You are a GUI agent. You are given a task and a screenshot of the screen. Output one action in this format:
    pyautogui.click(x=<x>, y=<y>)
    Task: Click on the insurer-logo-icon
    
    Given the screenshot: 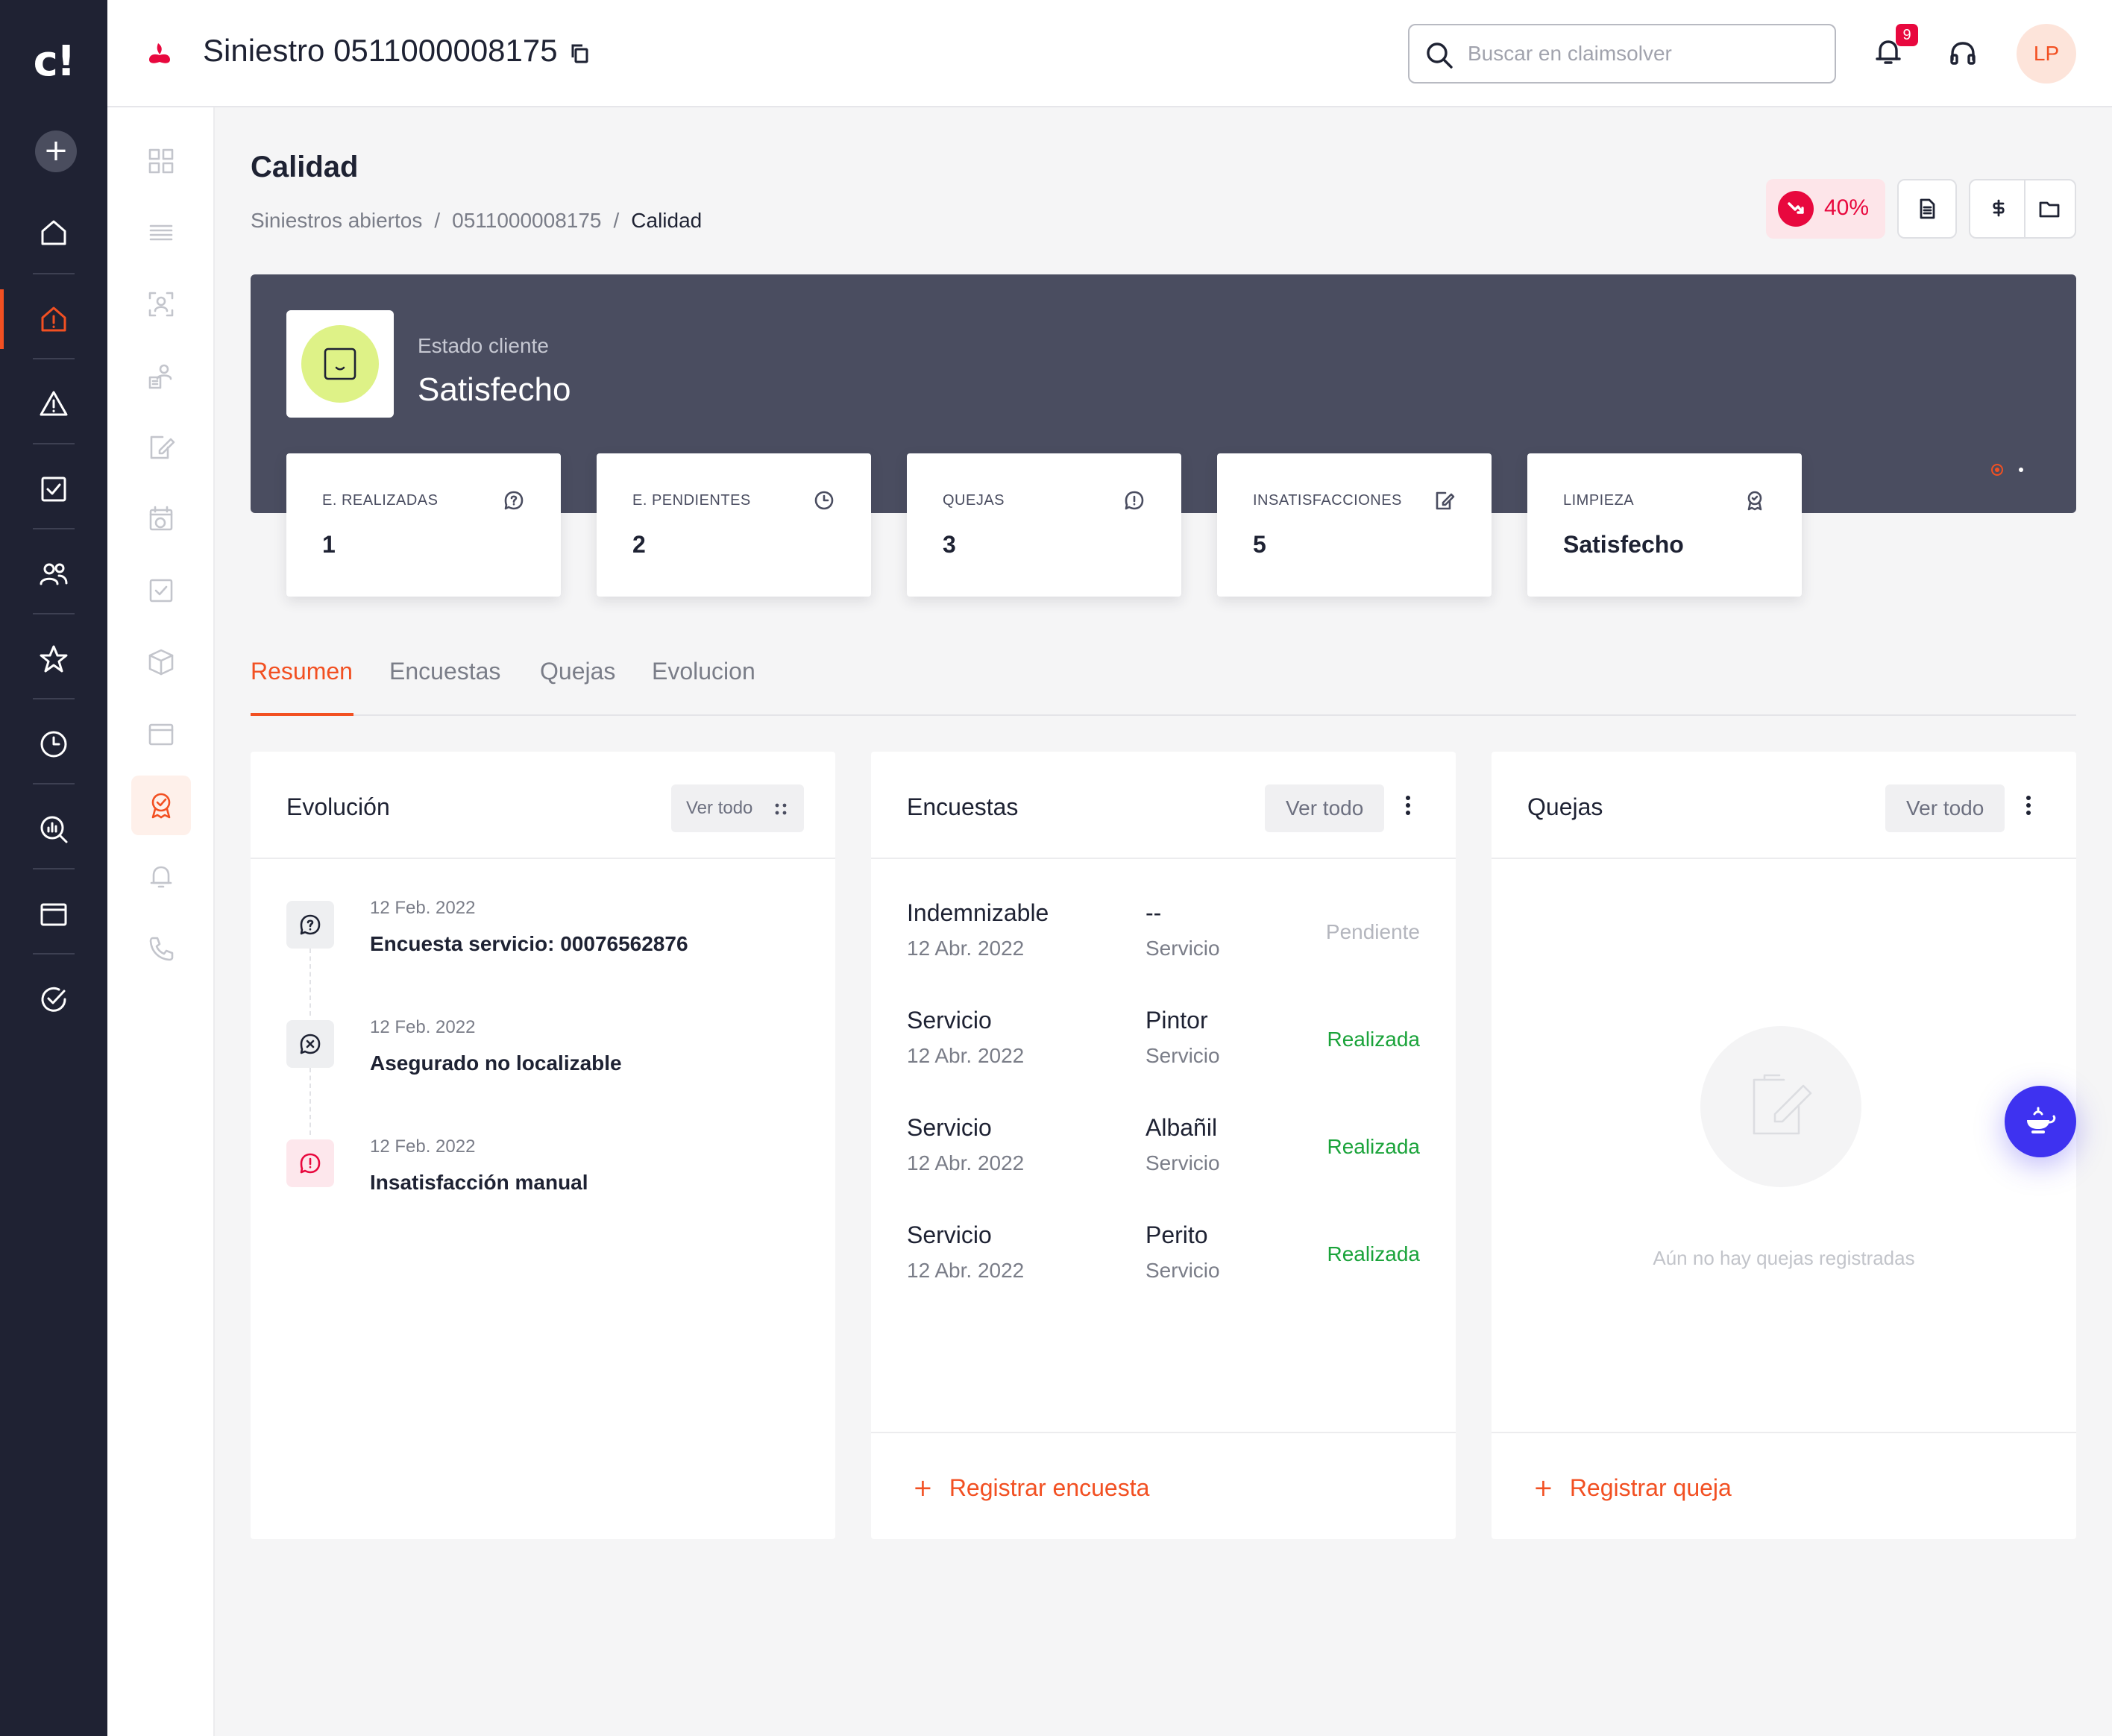 What is the action you would take?
    pyautogui.click(x=159, y=53)
    